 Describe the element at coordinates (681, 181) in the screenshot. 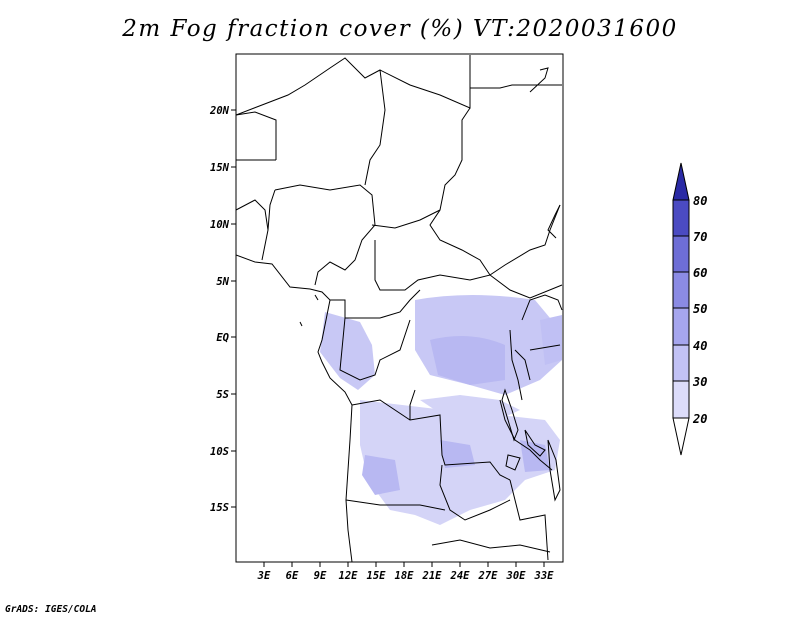

I see `colorbar-tip-top` at that location.